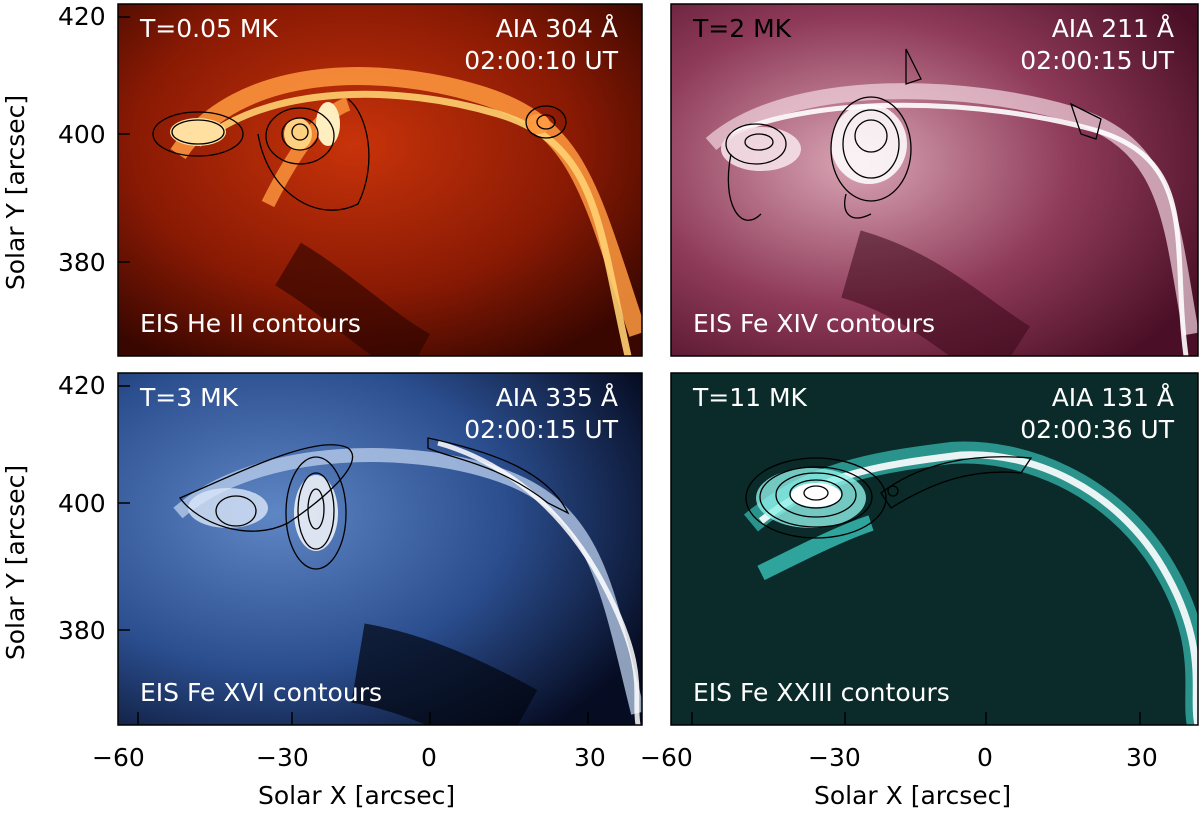 This screenshot has height=815, width=1200. Describe the element at coordinates (556, 28) in the screenshot. I see `aia-channel-label: AIA 304 Å` at that location.